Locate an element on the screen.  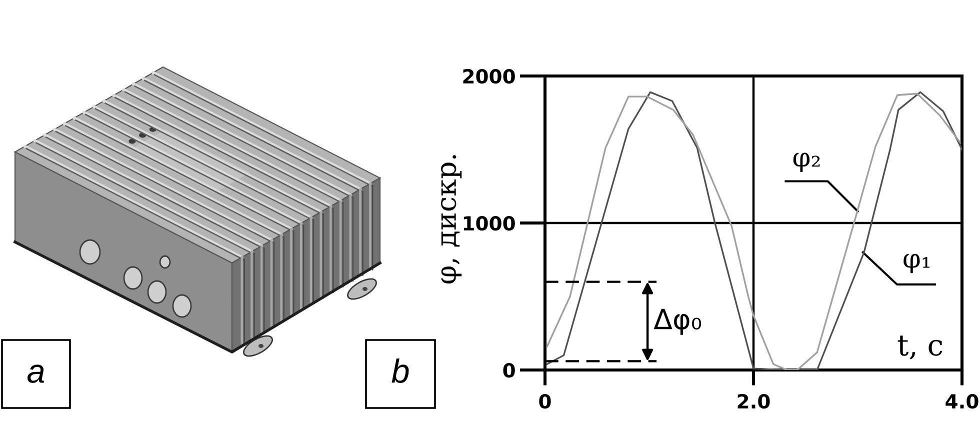
text: b is located at coordinates (400, 370).